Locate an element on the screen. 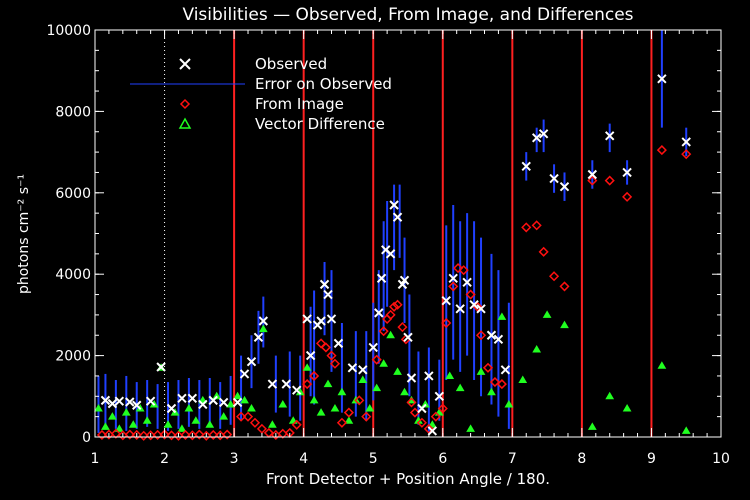 The image size is (750, 500). y-tick-label: 2000 is located at coordinates (73, 357).